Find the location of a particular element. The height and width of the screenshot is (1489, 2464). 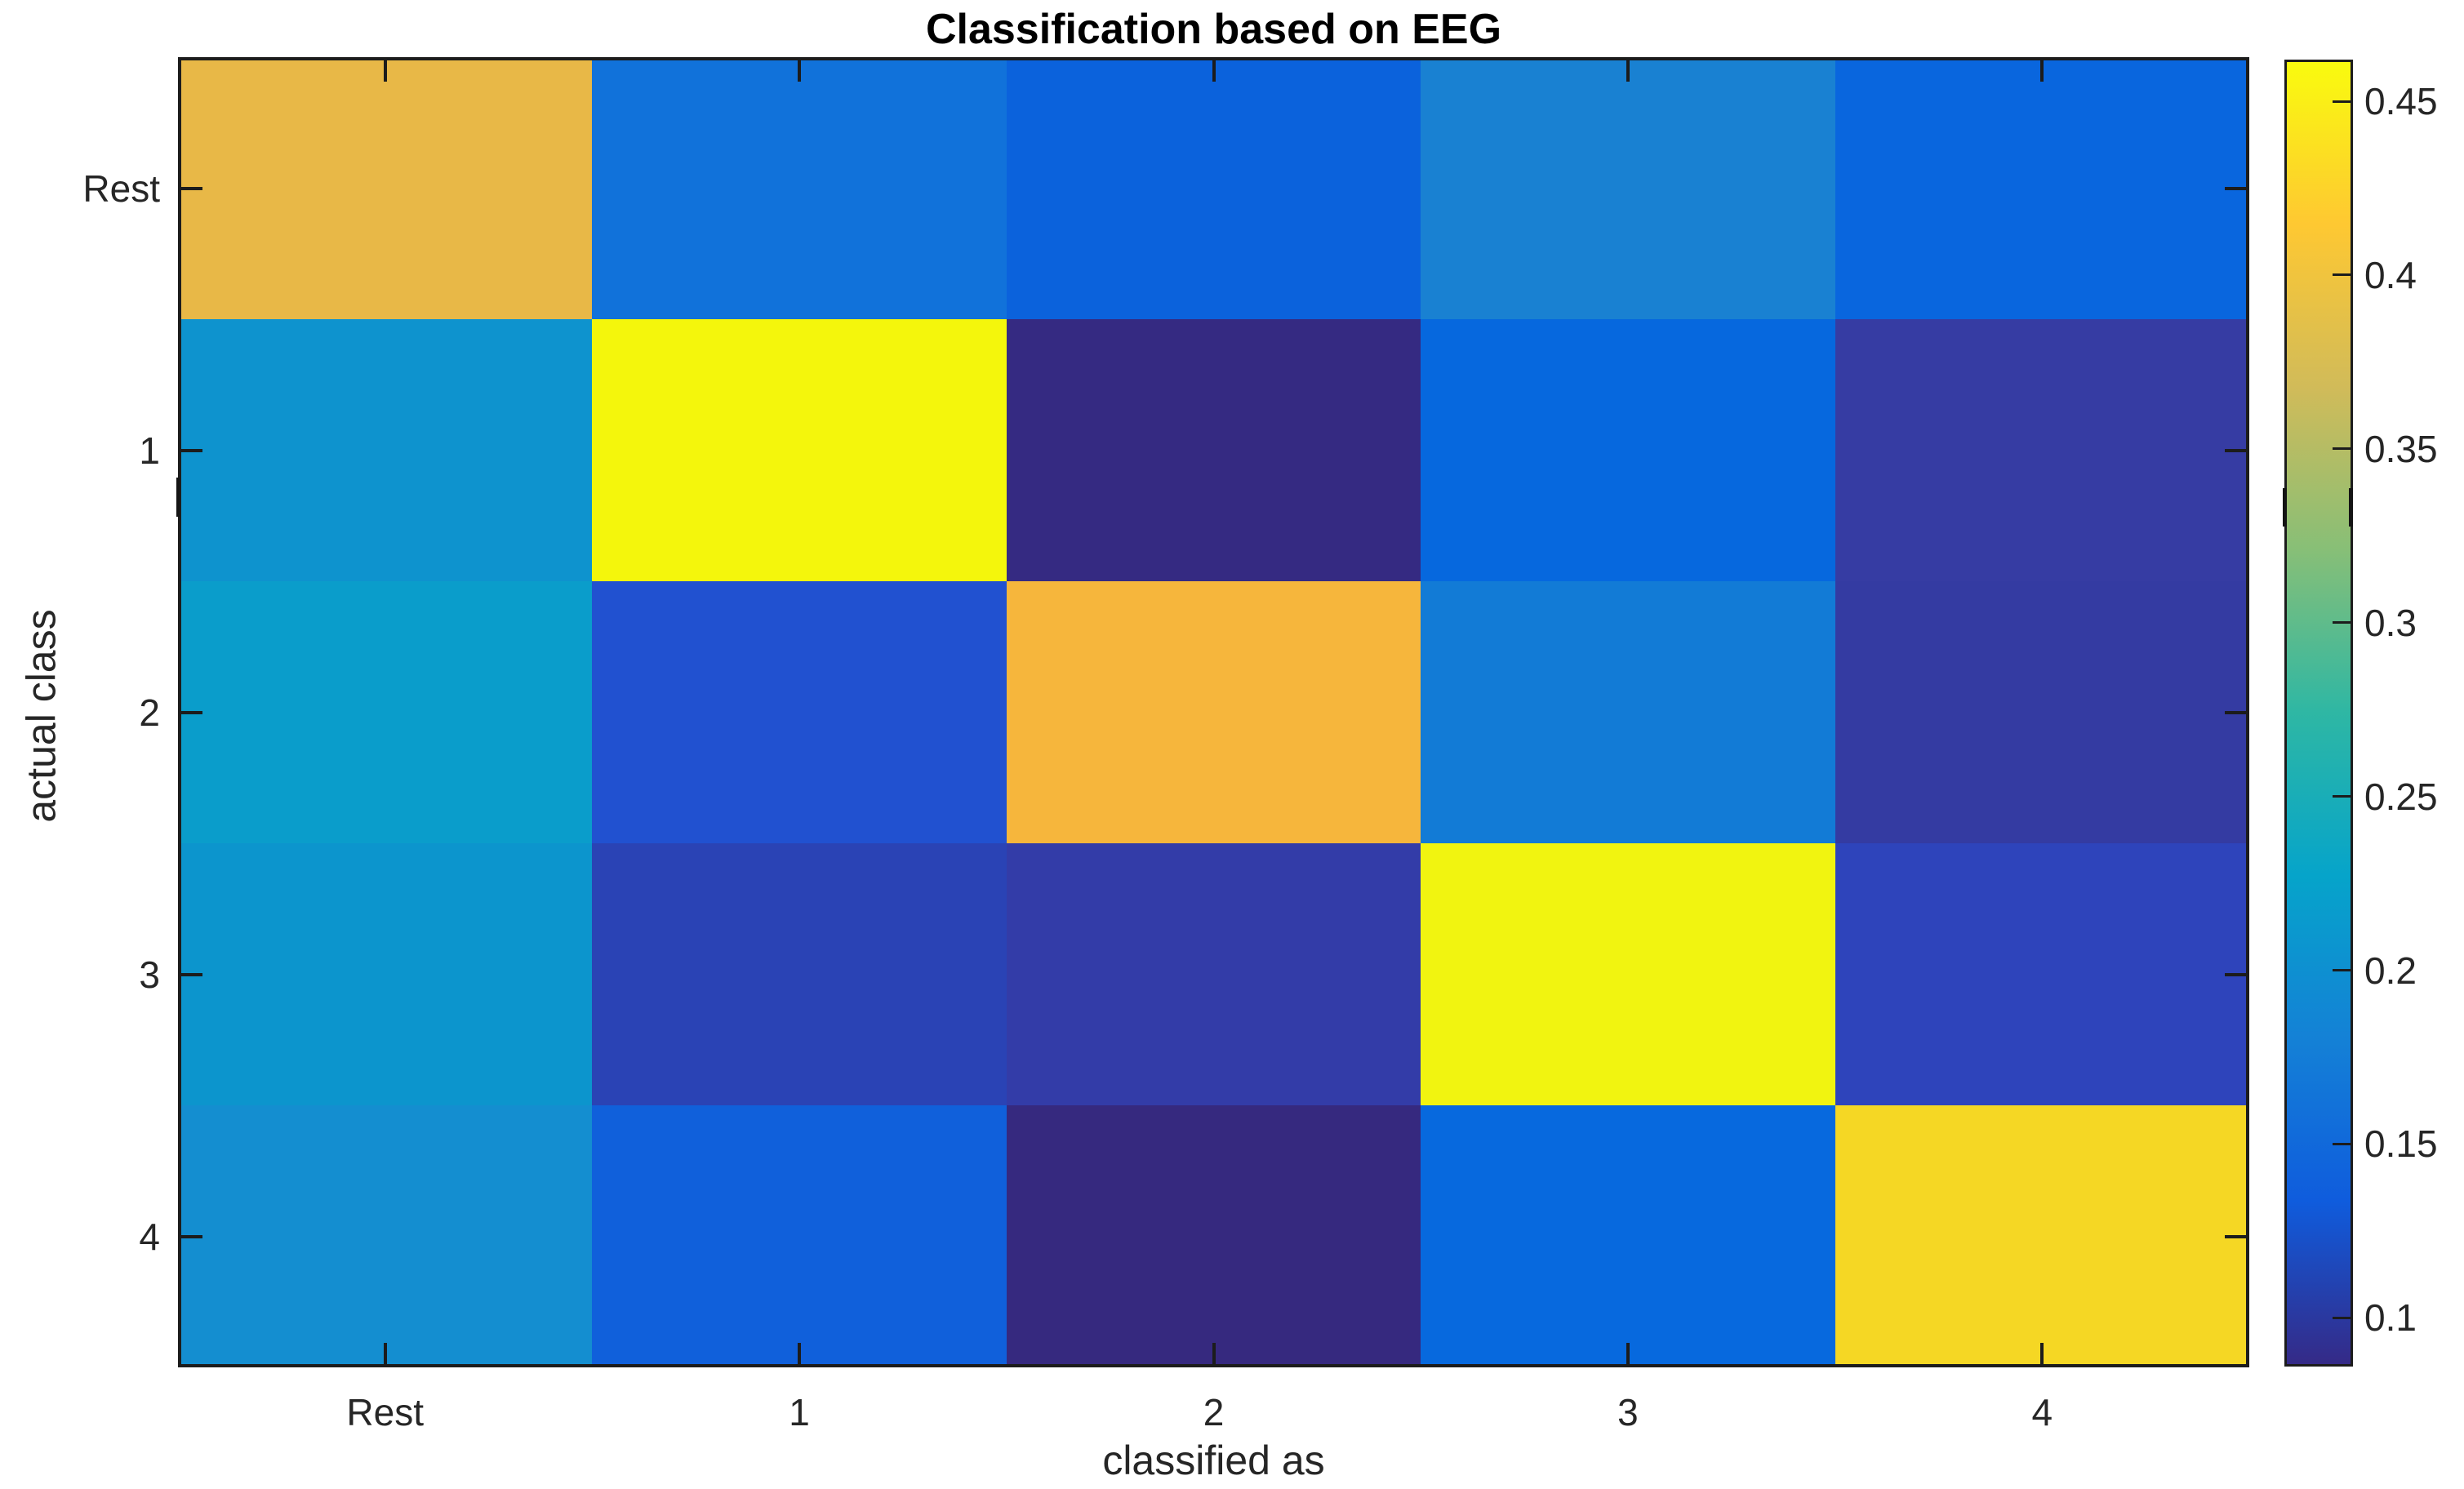

colorbar-tick-label-0.35: 0.35 is located at coordinates (2401, 448).